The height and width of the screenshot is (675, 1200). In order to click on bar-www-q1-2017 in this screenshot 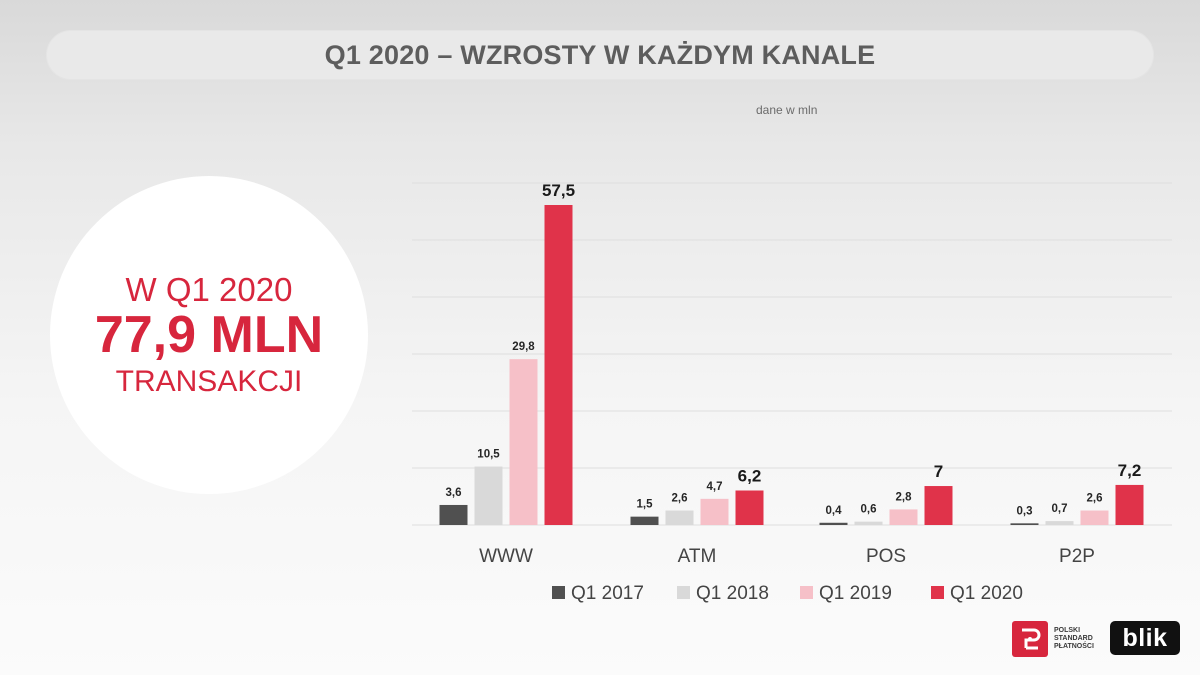, I will do `click(453, 514)`.